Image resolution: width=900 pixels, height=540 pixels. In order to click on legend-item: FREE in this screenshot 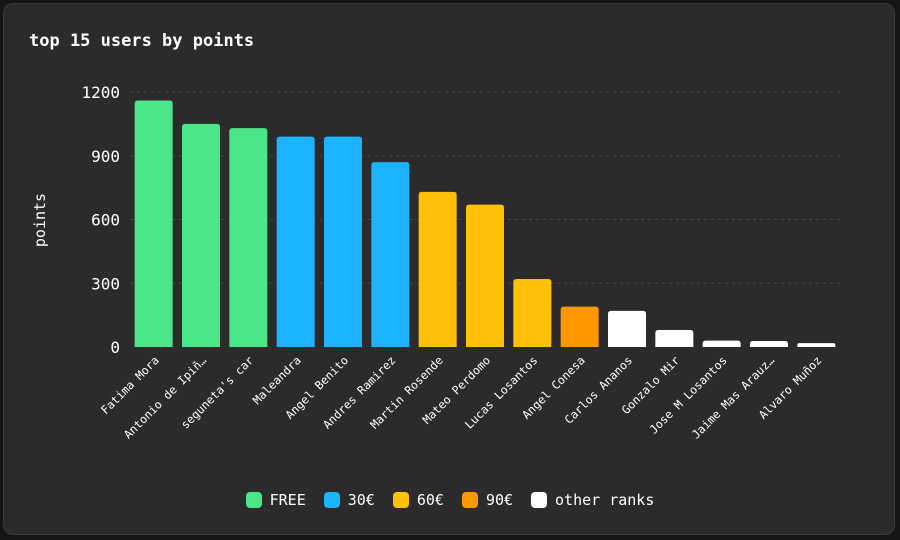, I will do `click(275, 500)`.